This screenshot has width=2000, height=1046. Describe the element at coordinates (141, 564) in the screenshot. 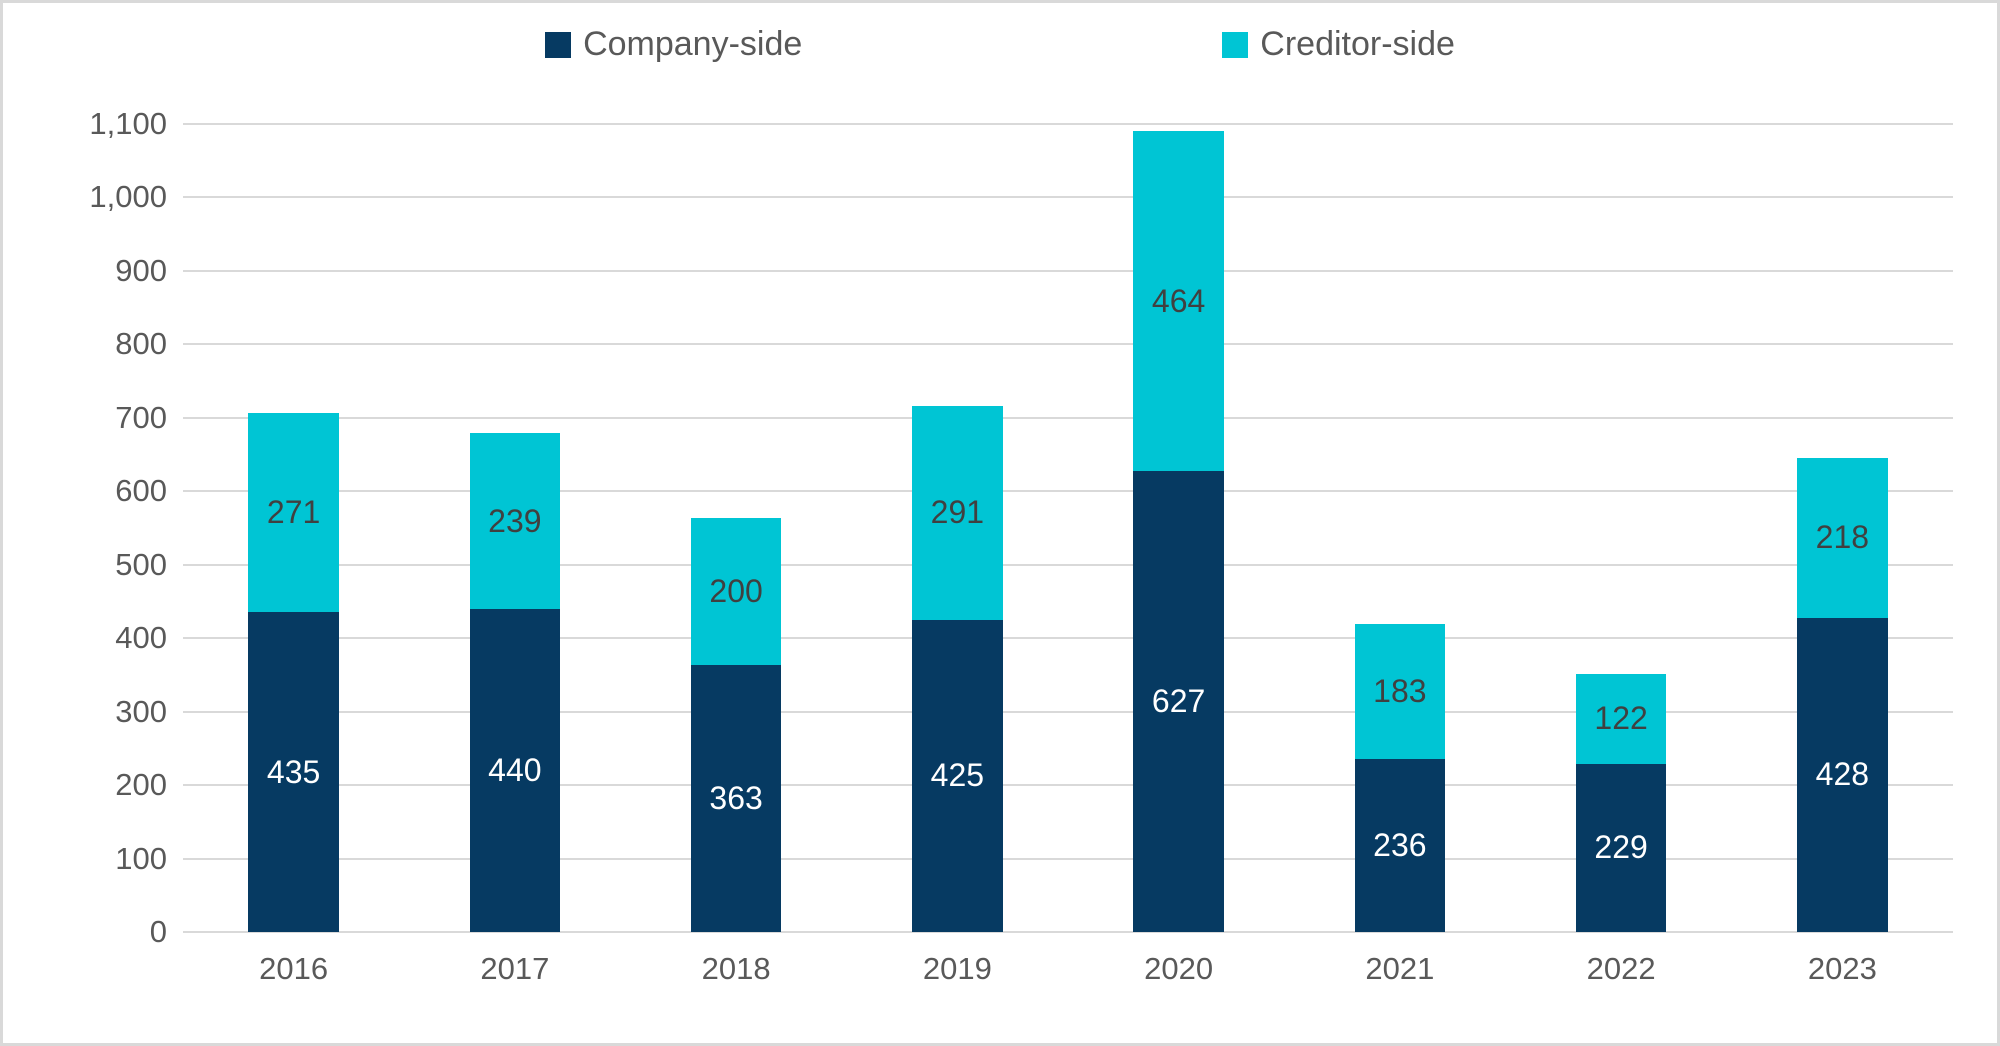

I see `y-axis-tick-label: 500` at that location.